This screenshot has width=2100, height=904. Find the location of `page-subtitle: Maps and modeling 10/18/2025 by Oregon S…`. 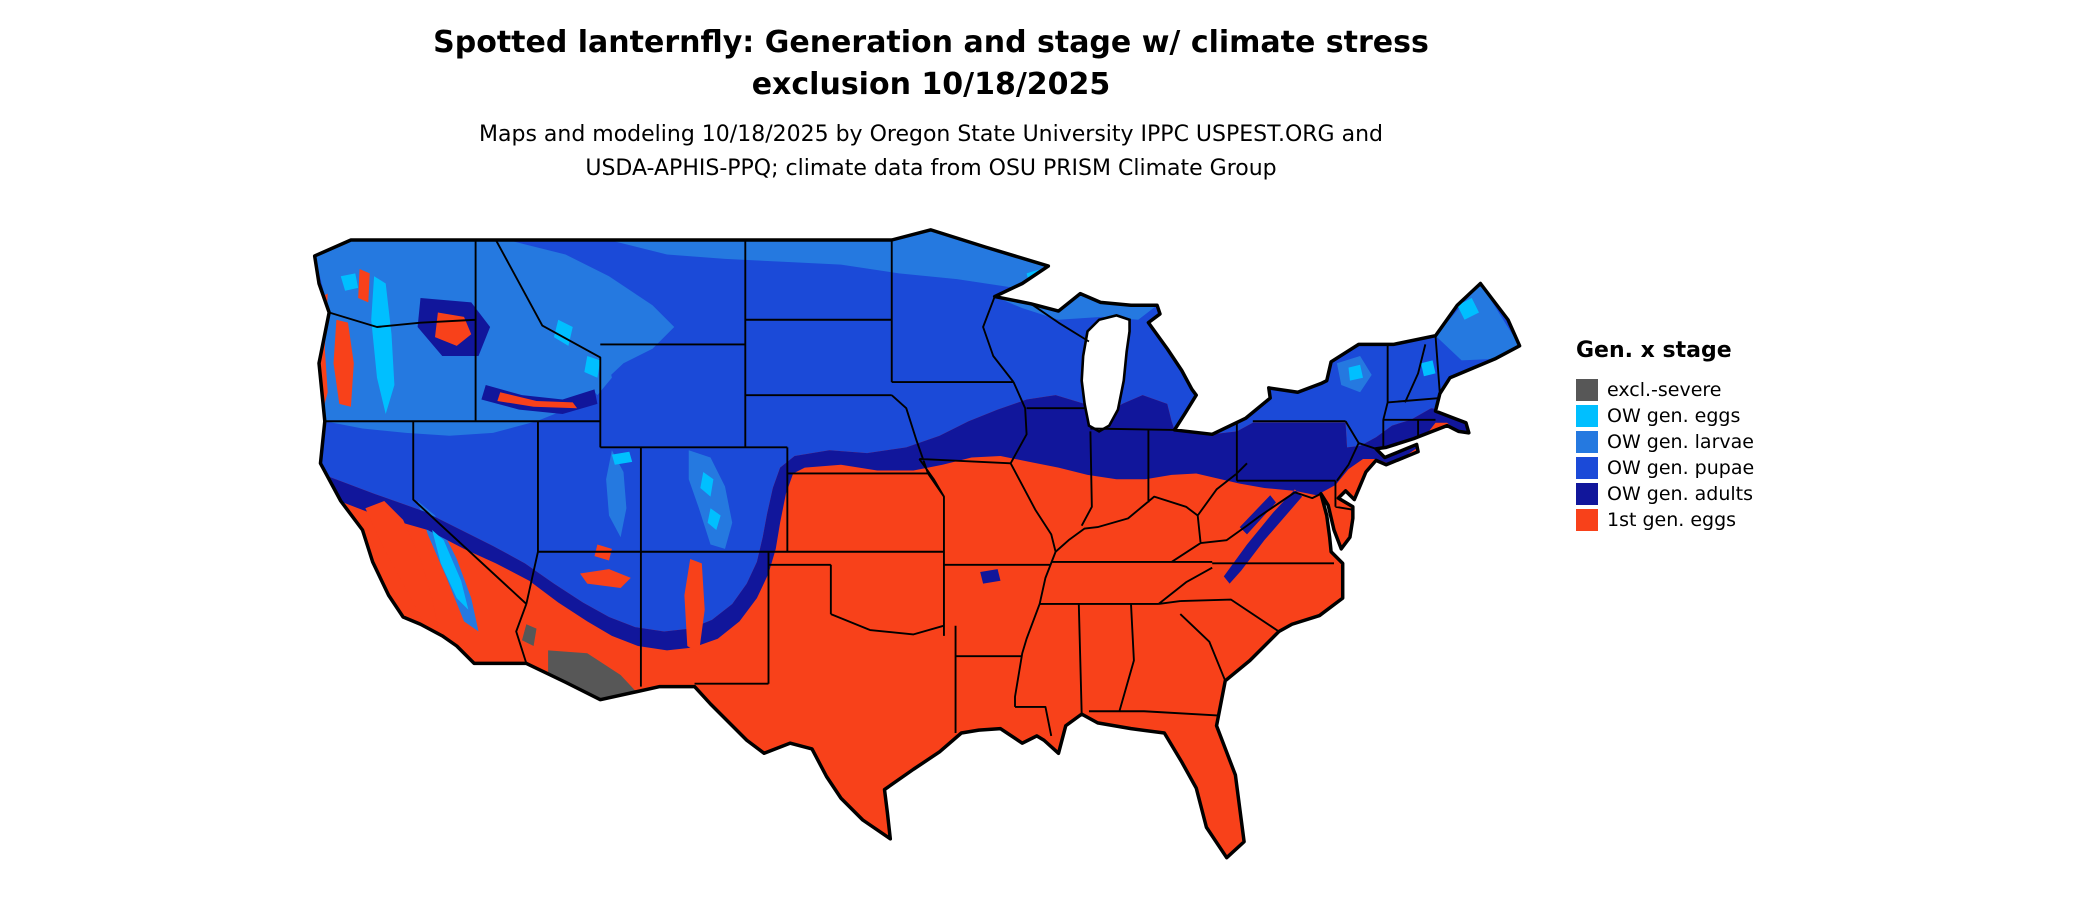

page-subtitle: Maps and modeling 10/18/2025 by Oregon S… is located at coordinates (931, 152).